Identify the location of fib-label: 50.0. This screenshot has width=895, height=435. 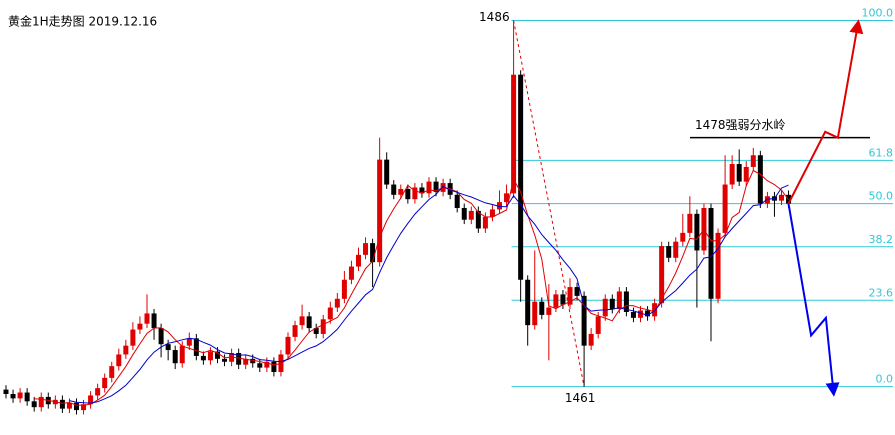
(881, 196).